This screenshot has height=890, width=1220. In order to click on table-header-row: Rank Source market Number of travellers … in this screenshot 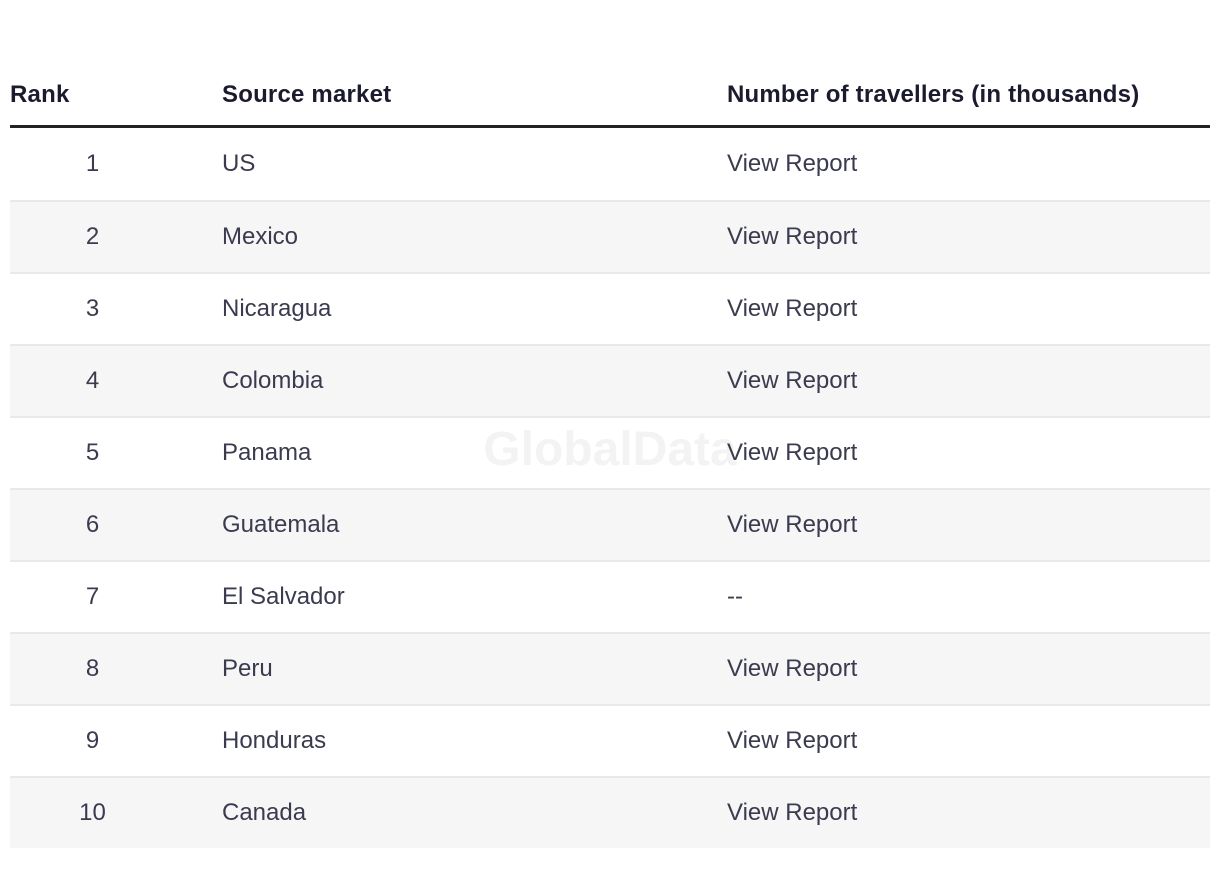, I will do `click(610, 96)`.